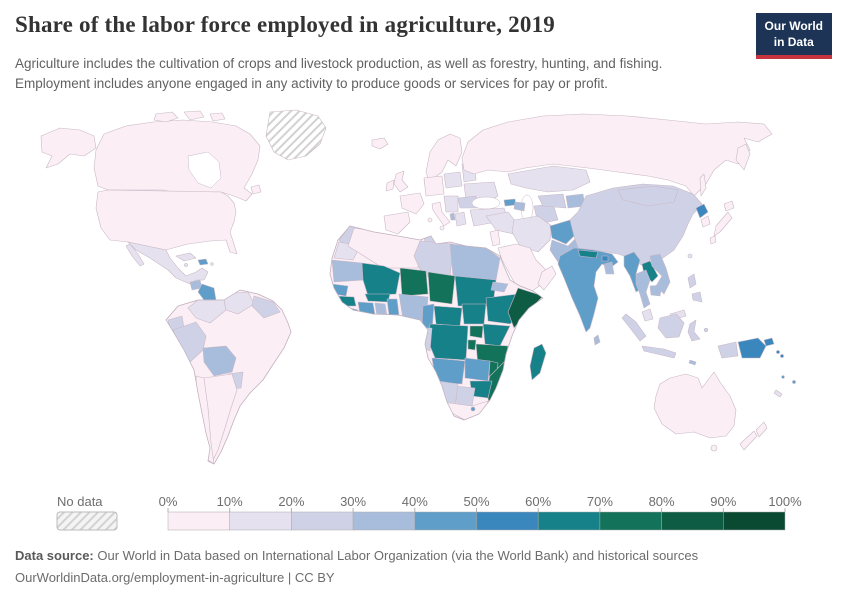 This screenshot has height=600, width=850. What do you see at coordinates (476, 332) in the screenshot?
I see `country-uganda` at bounding box center [476, 332].